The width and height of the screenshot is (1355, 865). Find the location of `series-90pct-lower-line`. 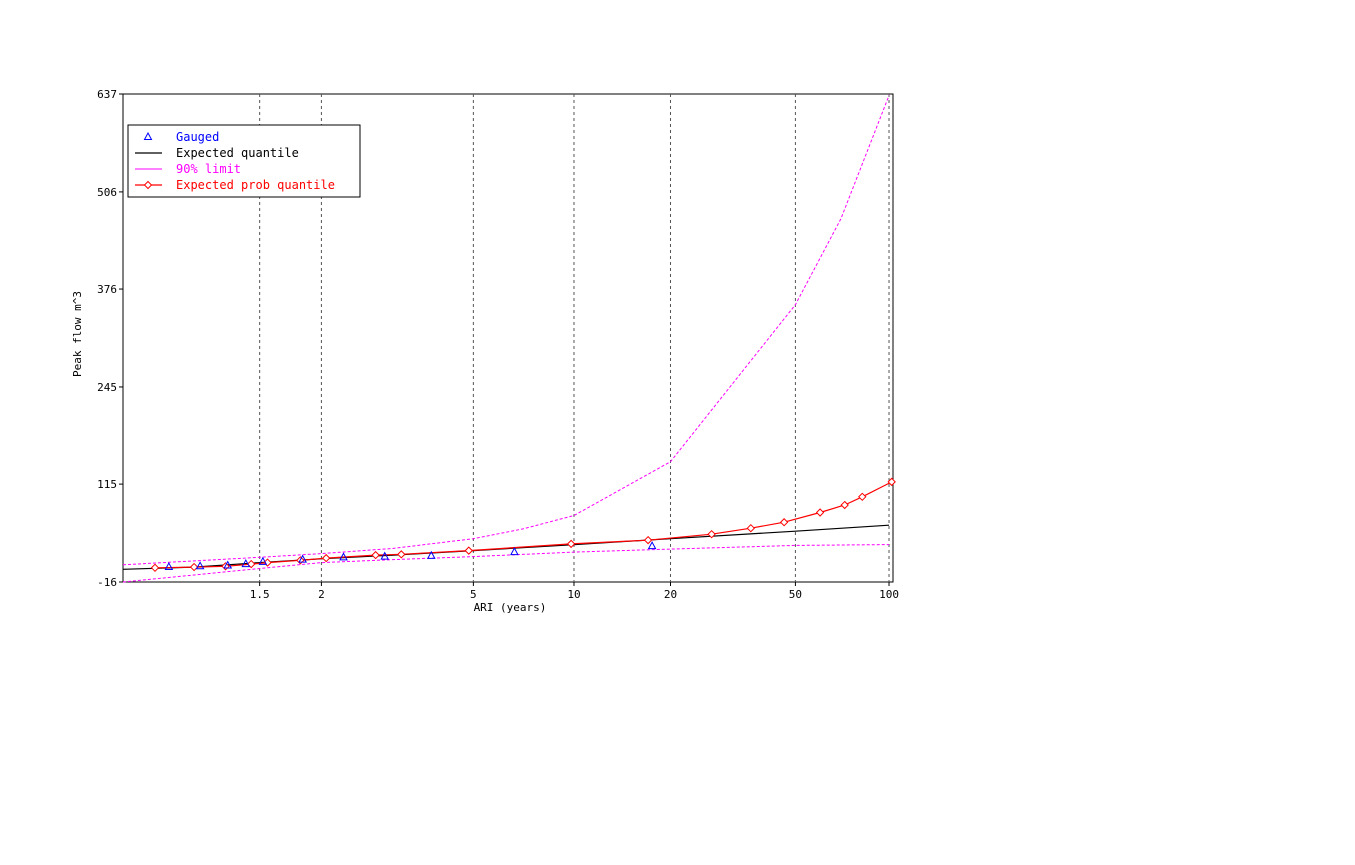

series-90pct-lower-line is located at coordinates (506, 563).